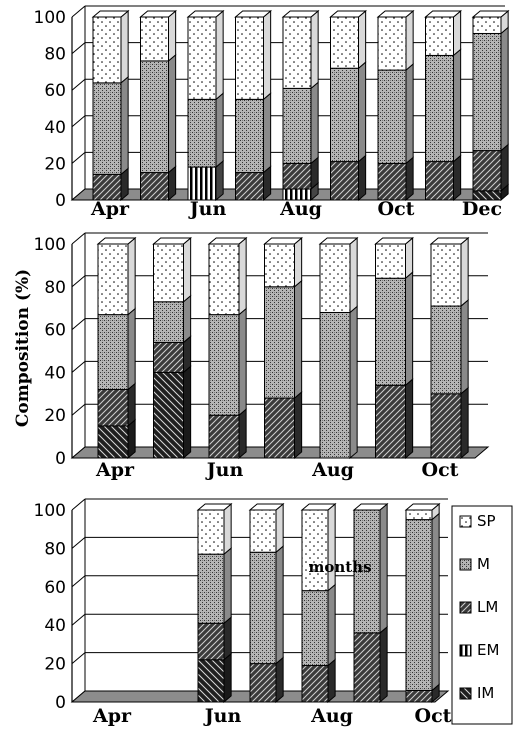 Image resolution: width=515 pixels, height=740 pixels. I want to click on y-tick-label: 80, so click(55, 288).